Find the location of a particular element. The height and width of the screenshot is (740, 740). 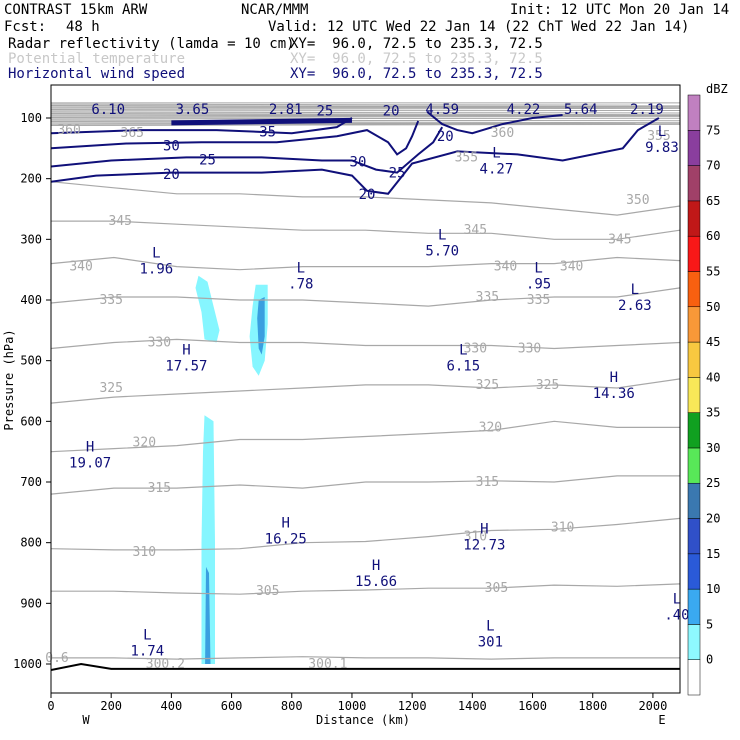

colorbar-label: 20 is located at coordinates (713, 519).